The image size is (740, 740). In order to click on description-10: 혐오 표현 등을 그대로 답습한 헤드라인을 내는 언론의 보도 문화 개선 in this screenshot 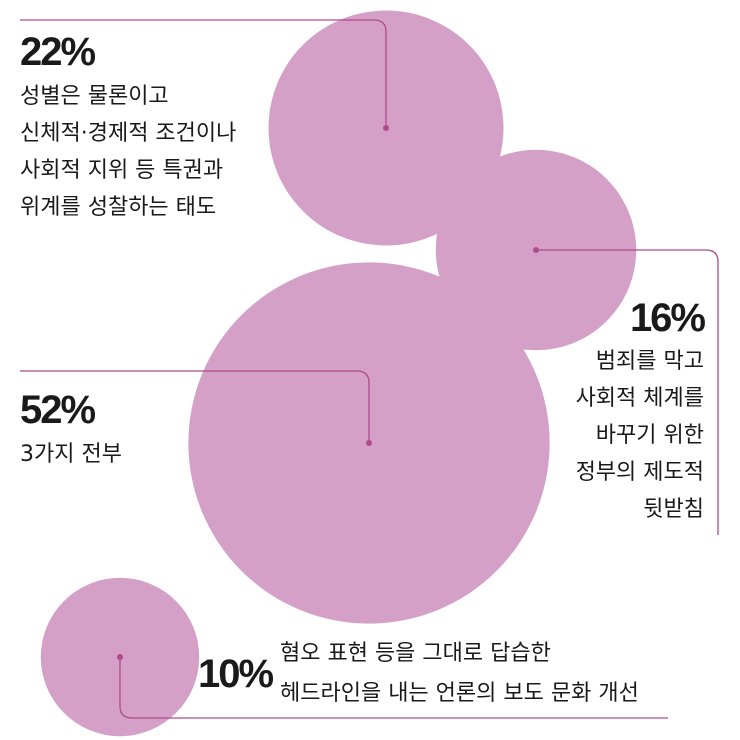, I will do `click(459, 674)`.